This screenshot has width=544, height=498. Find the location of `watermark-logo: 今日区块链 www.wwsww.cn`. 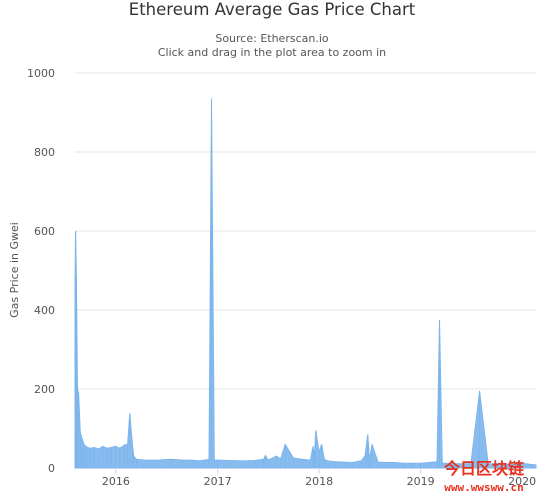

watermark-logo: 今日区块链 www.wwsww.cn is located at coordinates (484, 476).